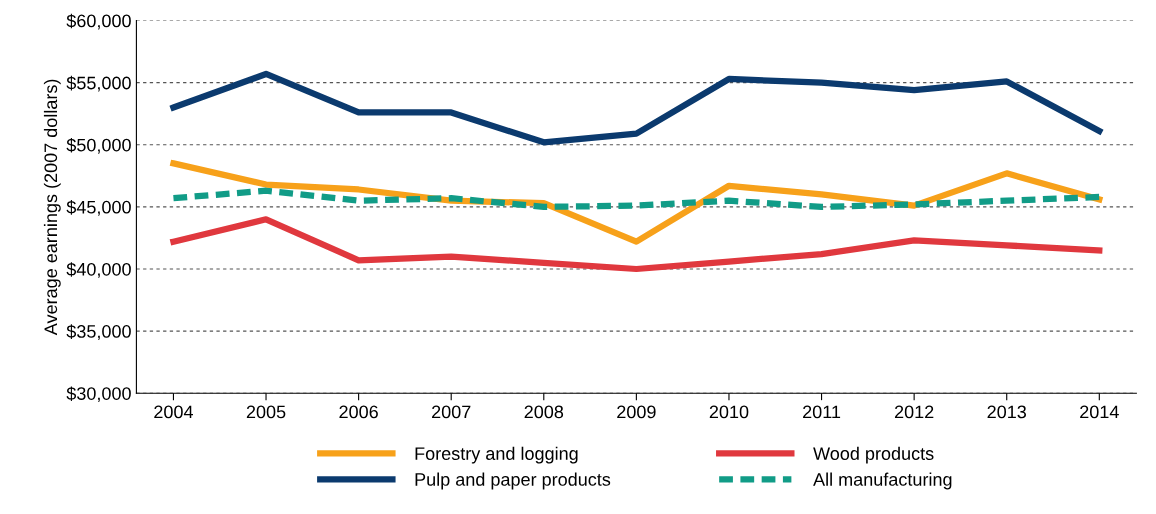  I want to click on y-tick-label: $40,000, so click(98, 270).